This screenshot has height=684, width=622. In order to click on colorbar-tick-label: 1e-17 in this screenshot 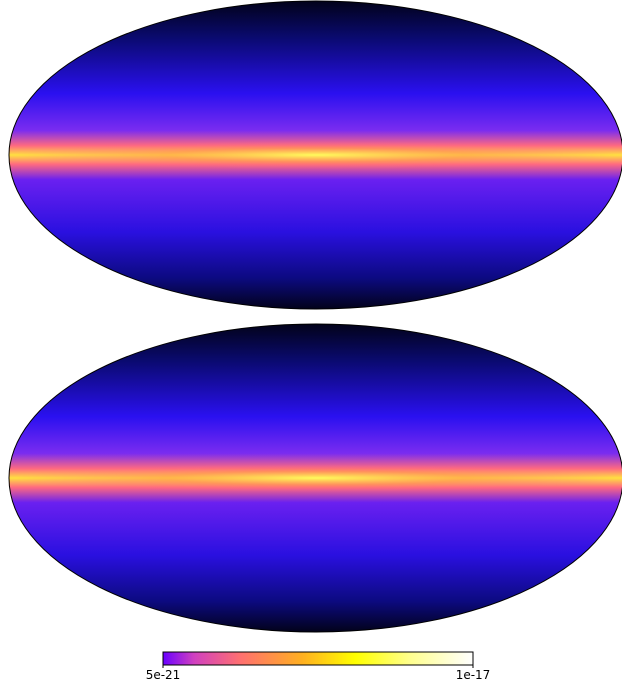, I will do `click(473, 675)`.